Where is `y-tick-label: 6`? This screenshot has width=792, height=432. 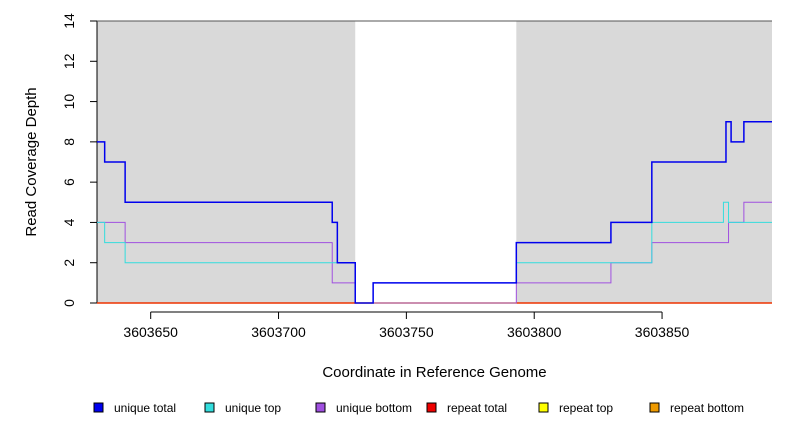
y-tick-label: 6 is located at coordinates (69, 182).